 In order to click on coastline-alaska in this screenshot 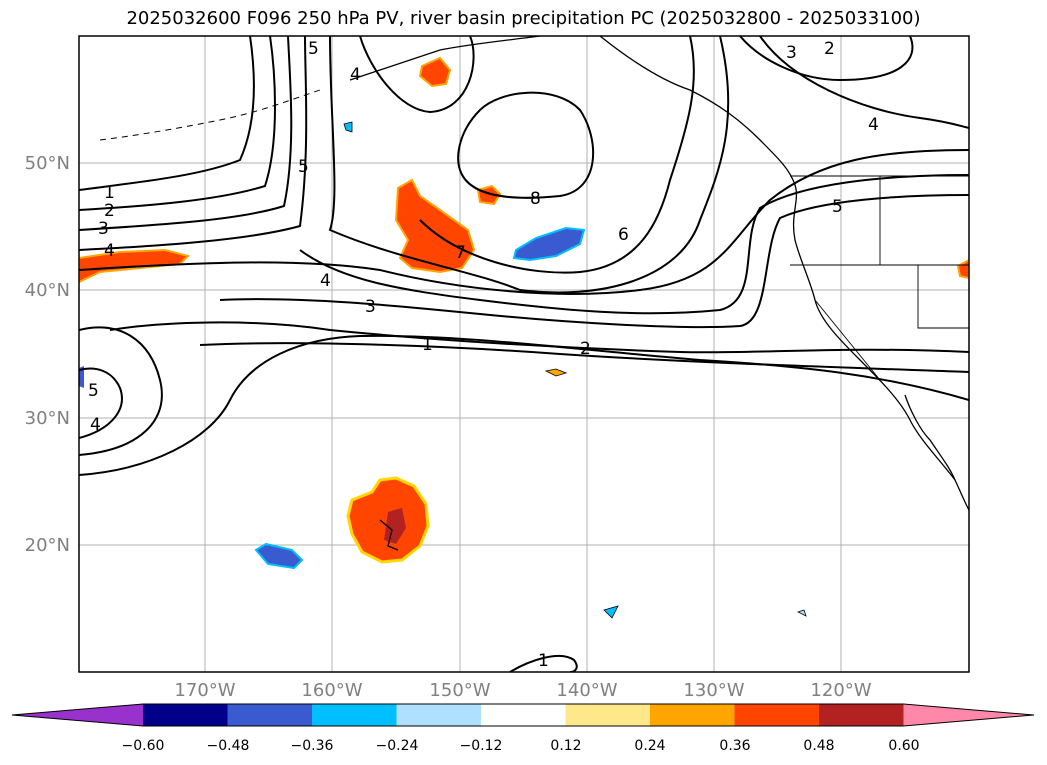, I will do `click(445, 58)`.